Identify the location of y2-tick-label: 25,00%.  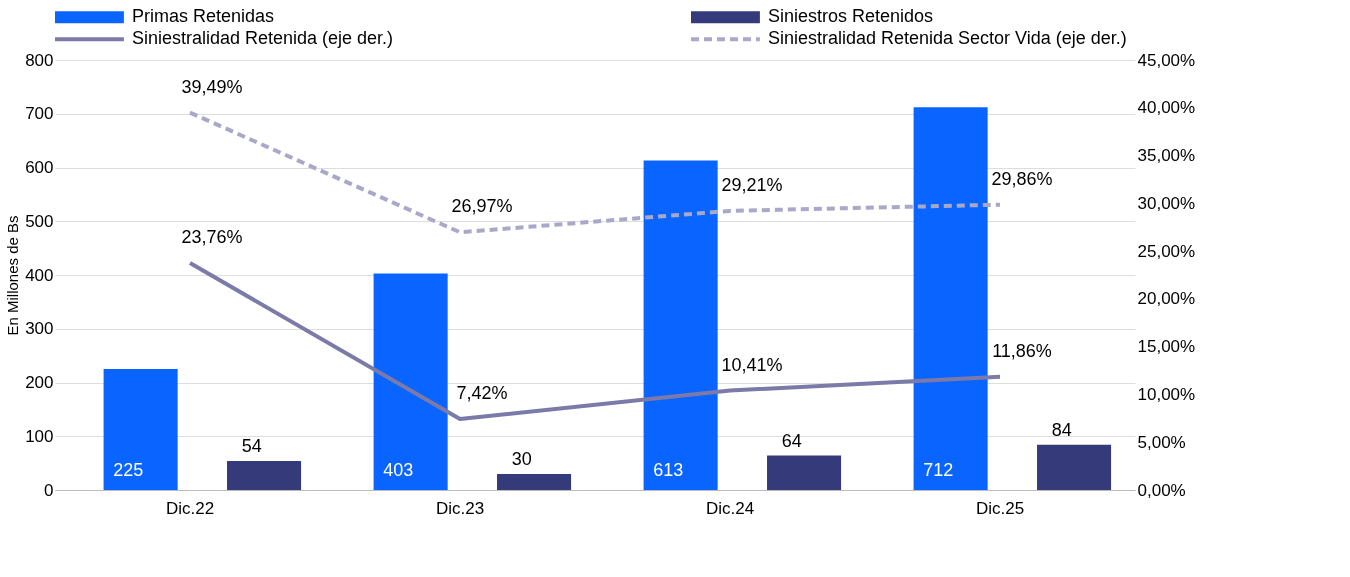
(1166, 251).